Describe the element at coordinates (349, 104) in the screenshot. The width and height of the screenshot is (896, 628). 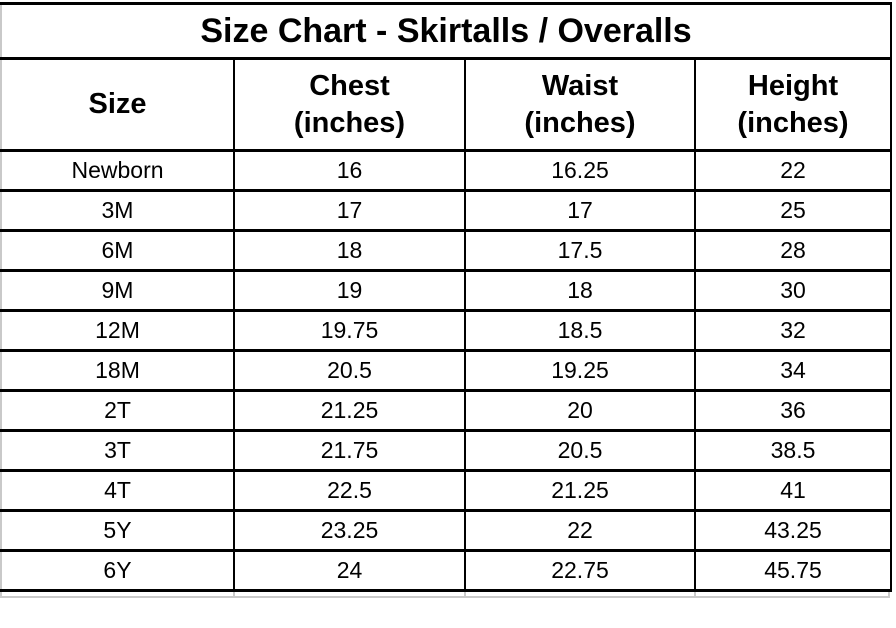
I see `column-header-chest: Chest (inches)` at that location.